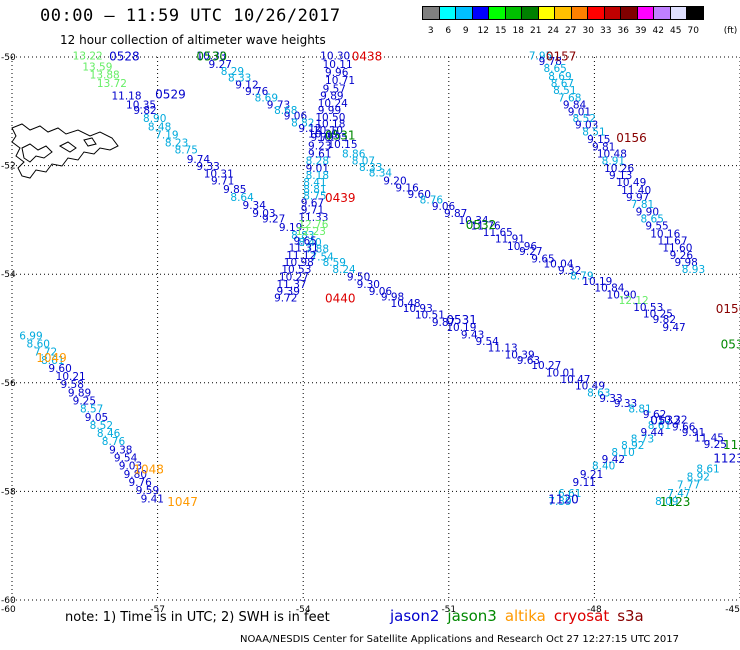 The image size is (740, 650). Describe the element at coordinates (109, 434) in the screenshot. I see `swh-value: 8.46` at that location.